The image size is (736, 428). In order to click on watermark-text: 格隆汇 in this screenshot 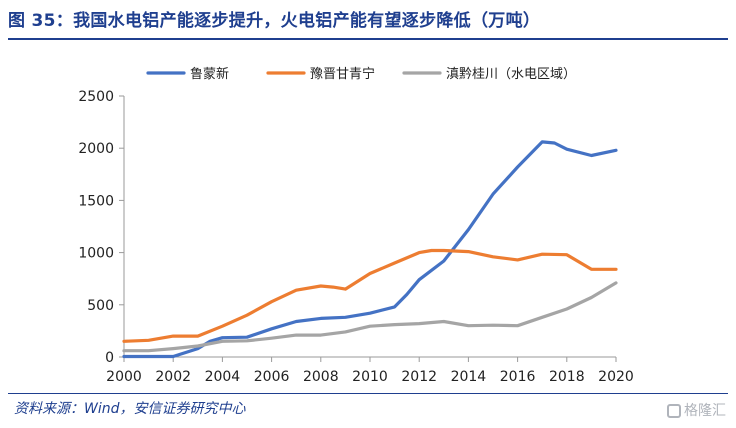, I will do `click(705, 411)`.